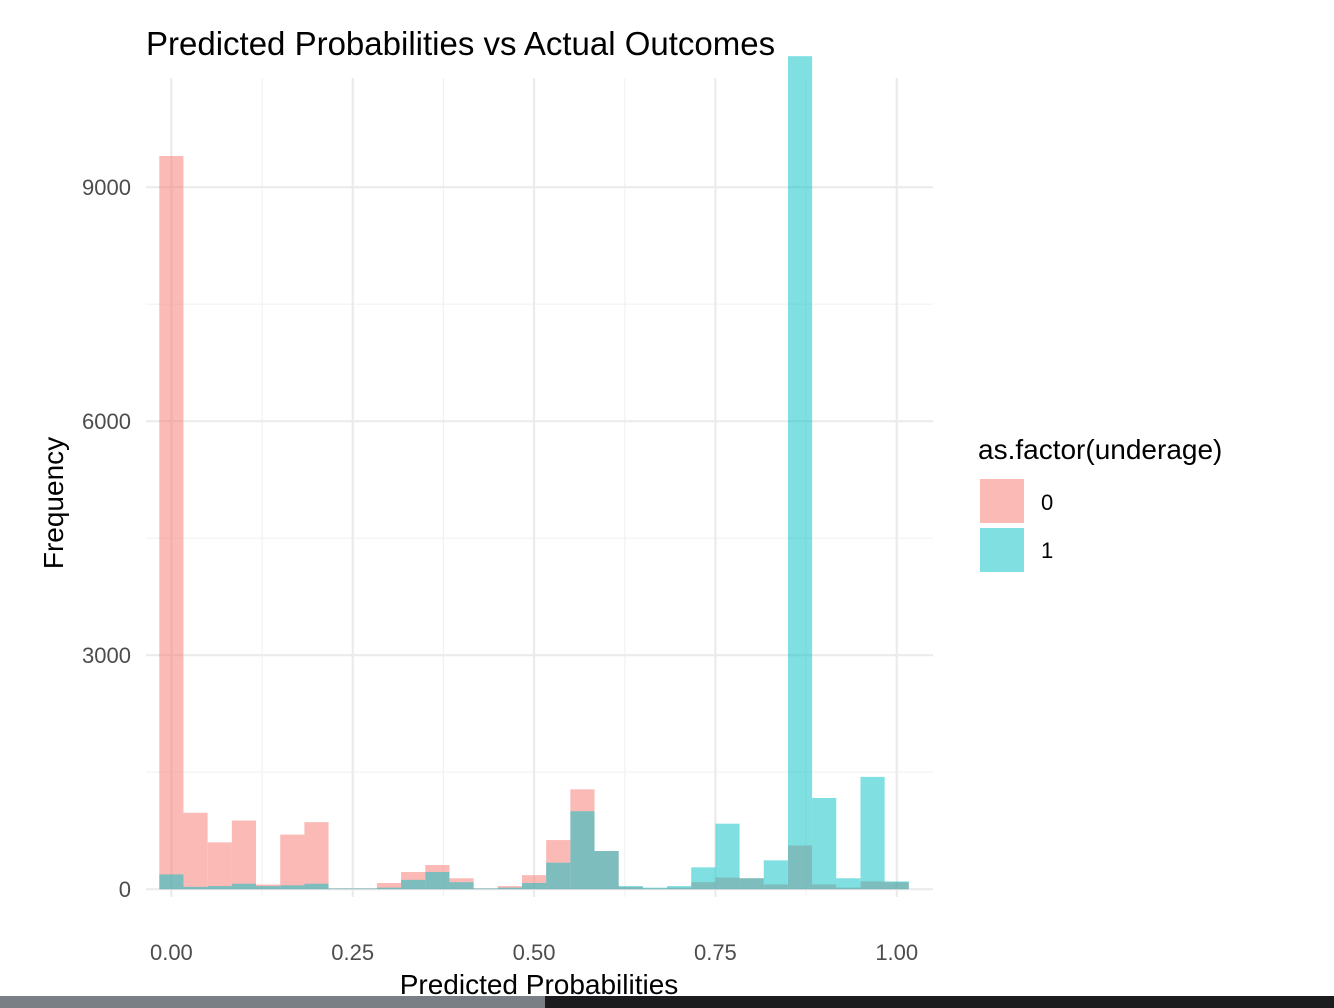  Describe the element at coordinates (539, 984) in the screenshot. I see `x-axis-title: Predicted Probabilities` at that location.